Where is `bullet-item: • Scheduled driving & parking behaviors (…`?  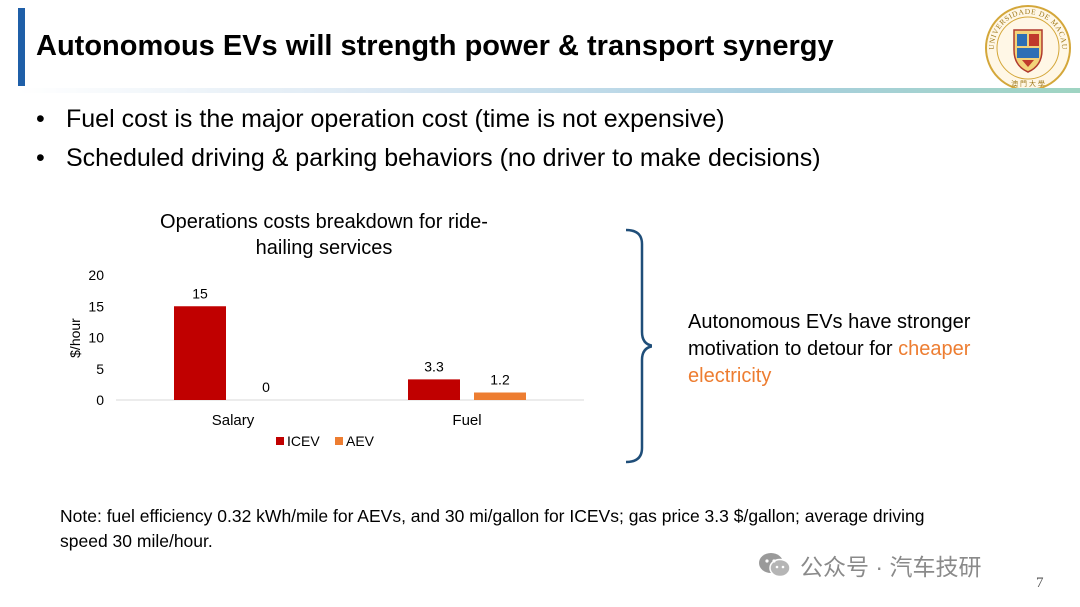
bullet-item: • Scheduled driving & parking behaviors (… is located at coordinates (428, 158).